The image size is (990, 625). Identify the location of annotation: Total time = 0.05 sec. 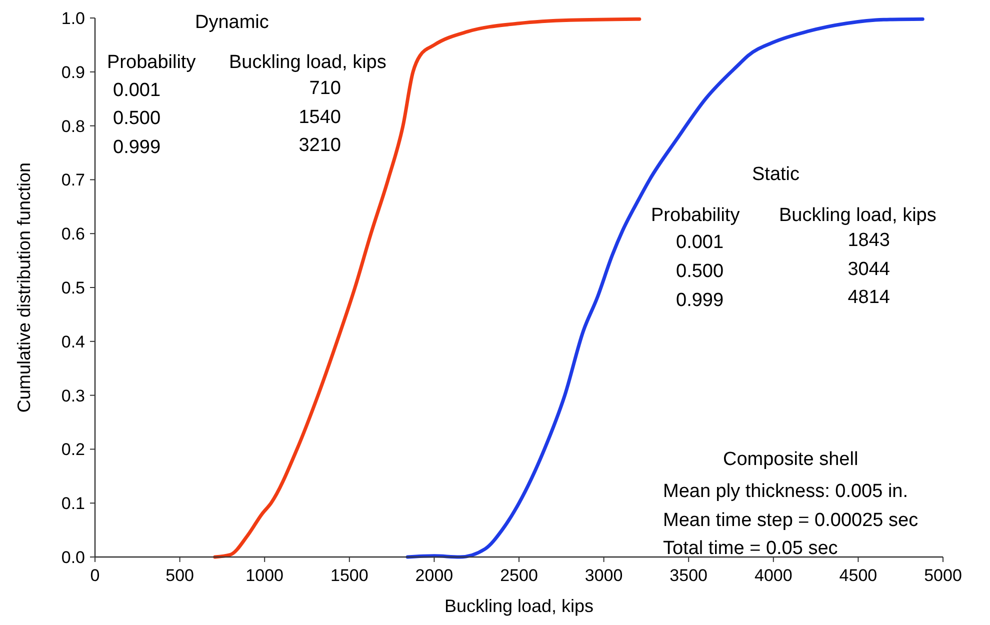
(750, 548).